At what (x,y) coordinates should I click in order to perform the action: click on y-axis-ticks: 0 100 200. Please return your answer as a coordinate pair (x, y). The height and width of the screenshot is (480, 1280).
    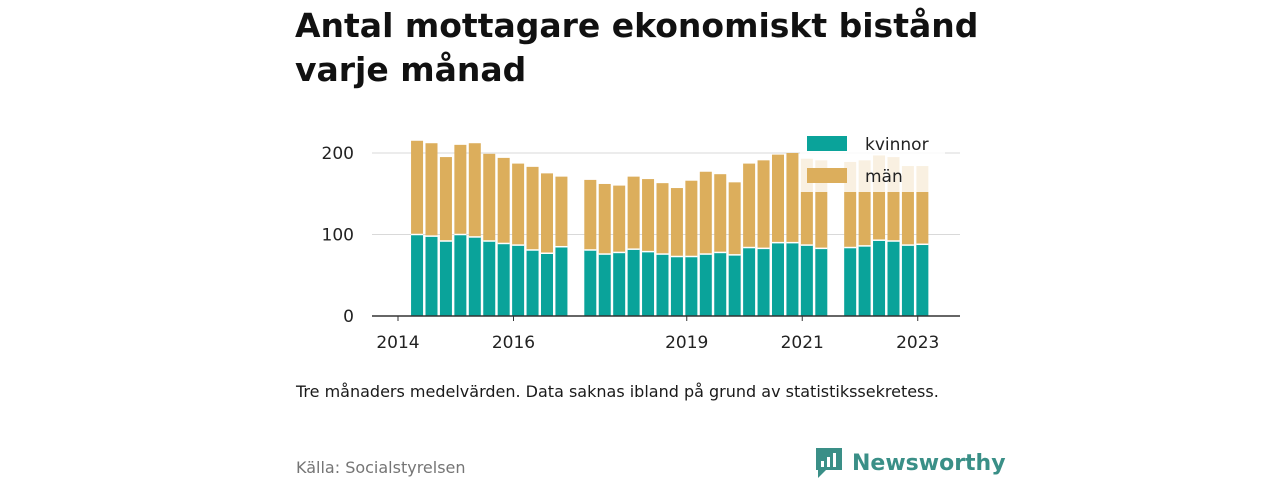
    Looking at the image, I should click on (338, 235).